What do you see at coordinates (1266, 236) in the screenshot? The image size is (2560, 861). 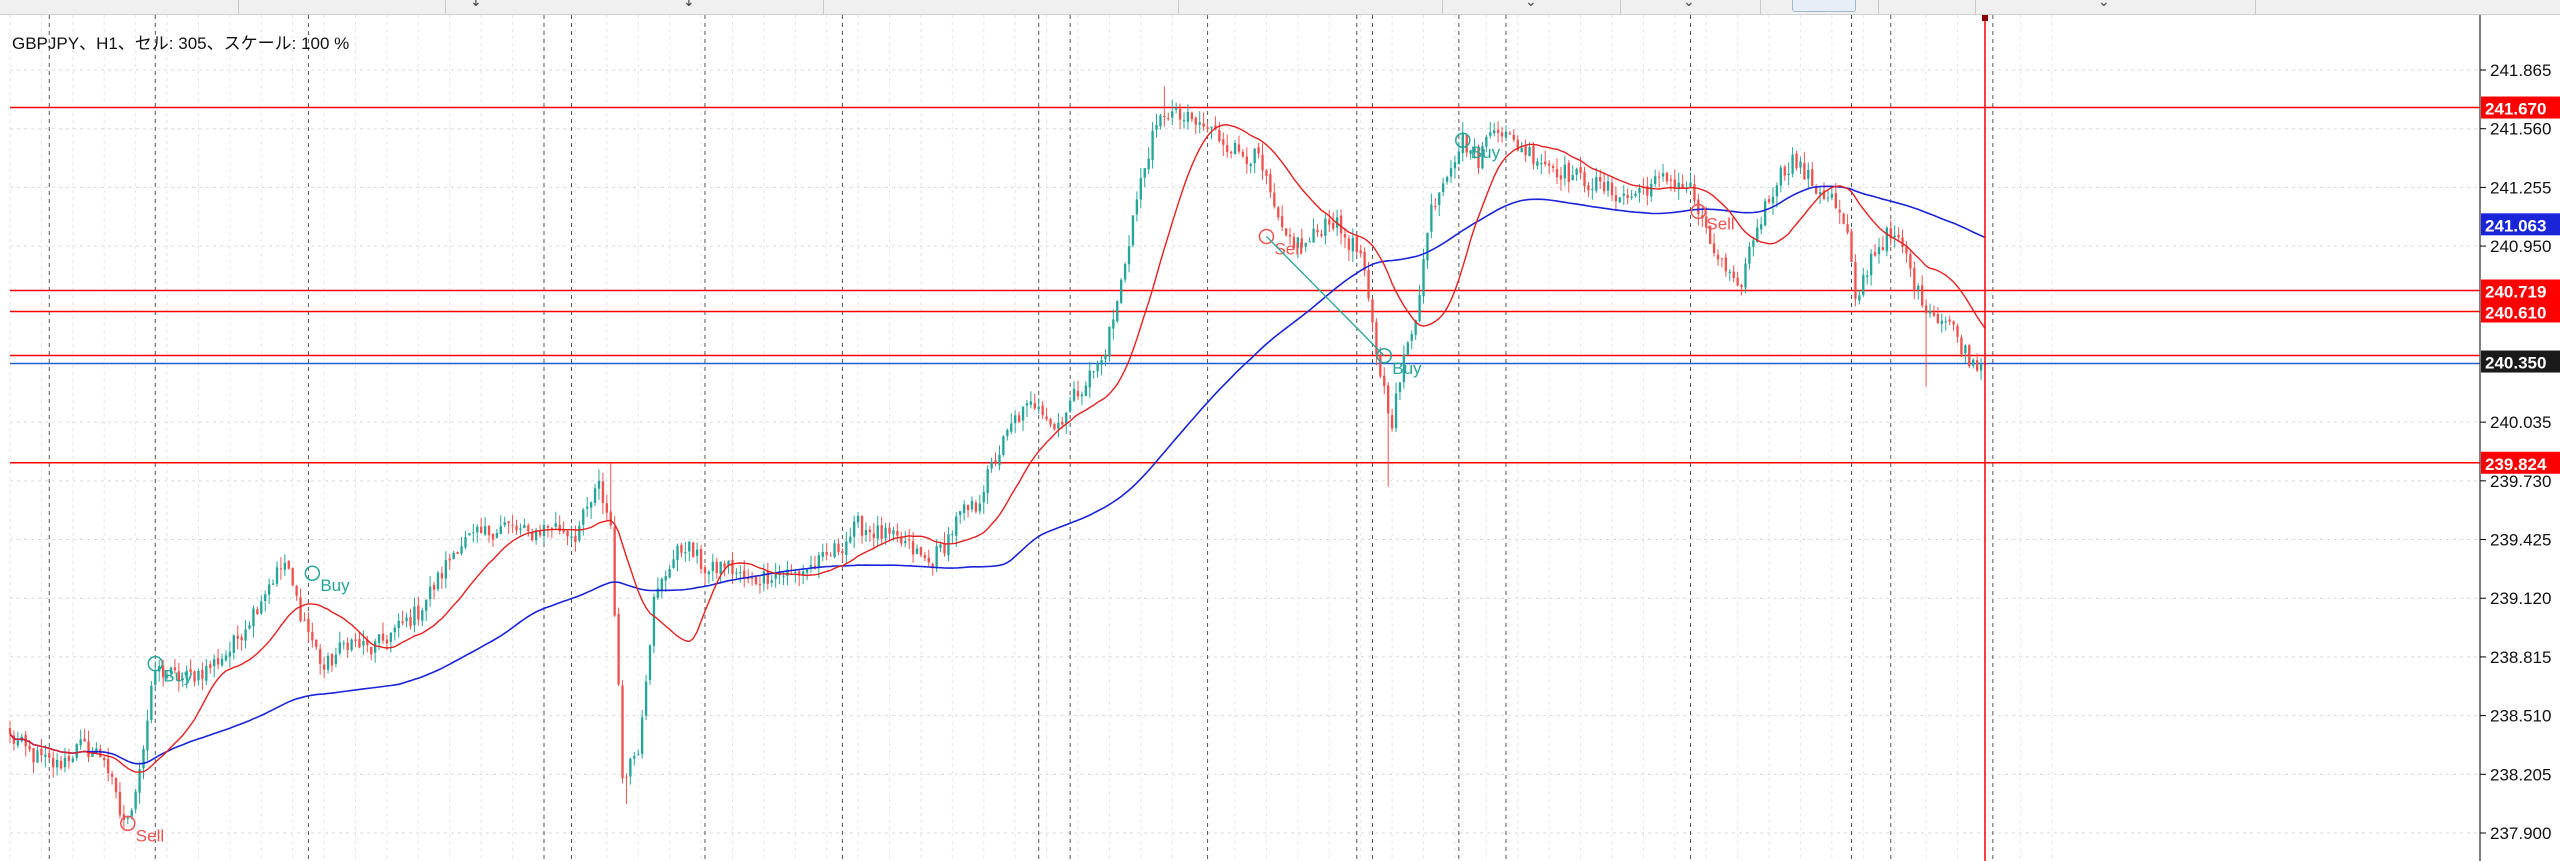 I see `sell-signal-marker` at bounding box center [1266, 236].